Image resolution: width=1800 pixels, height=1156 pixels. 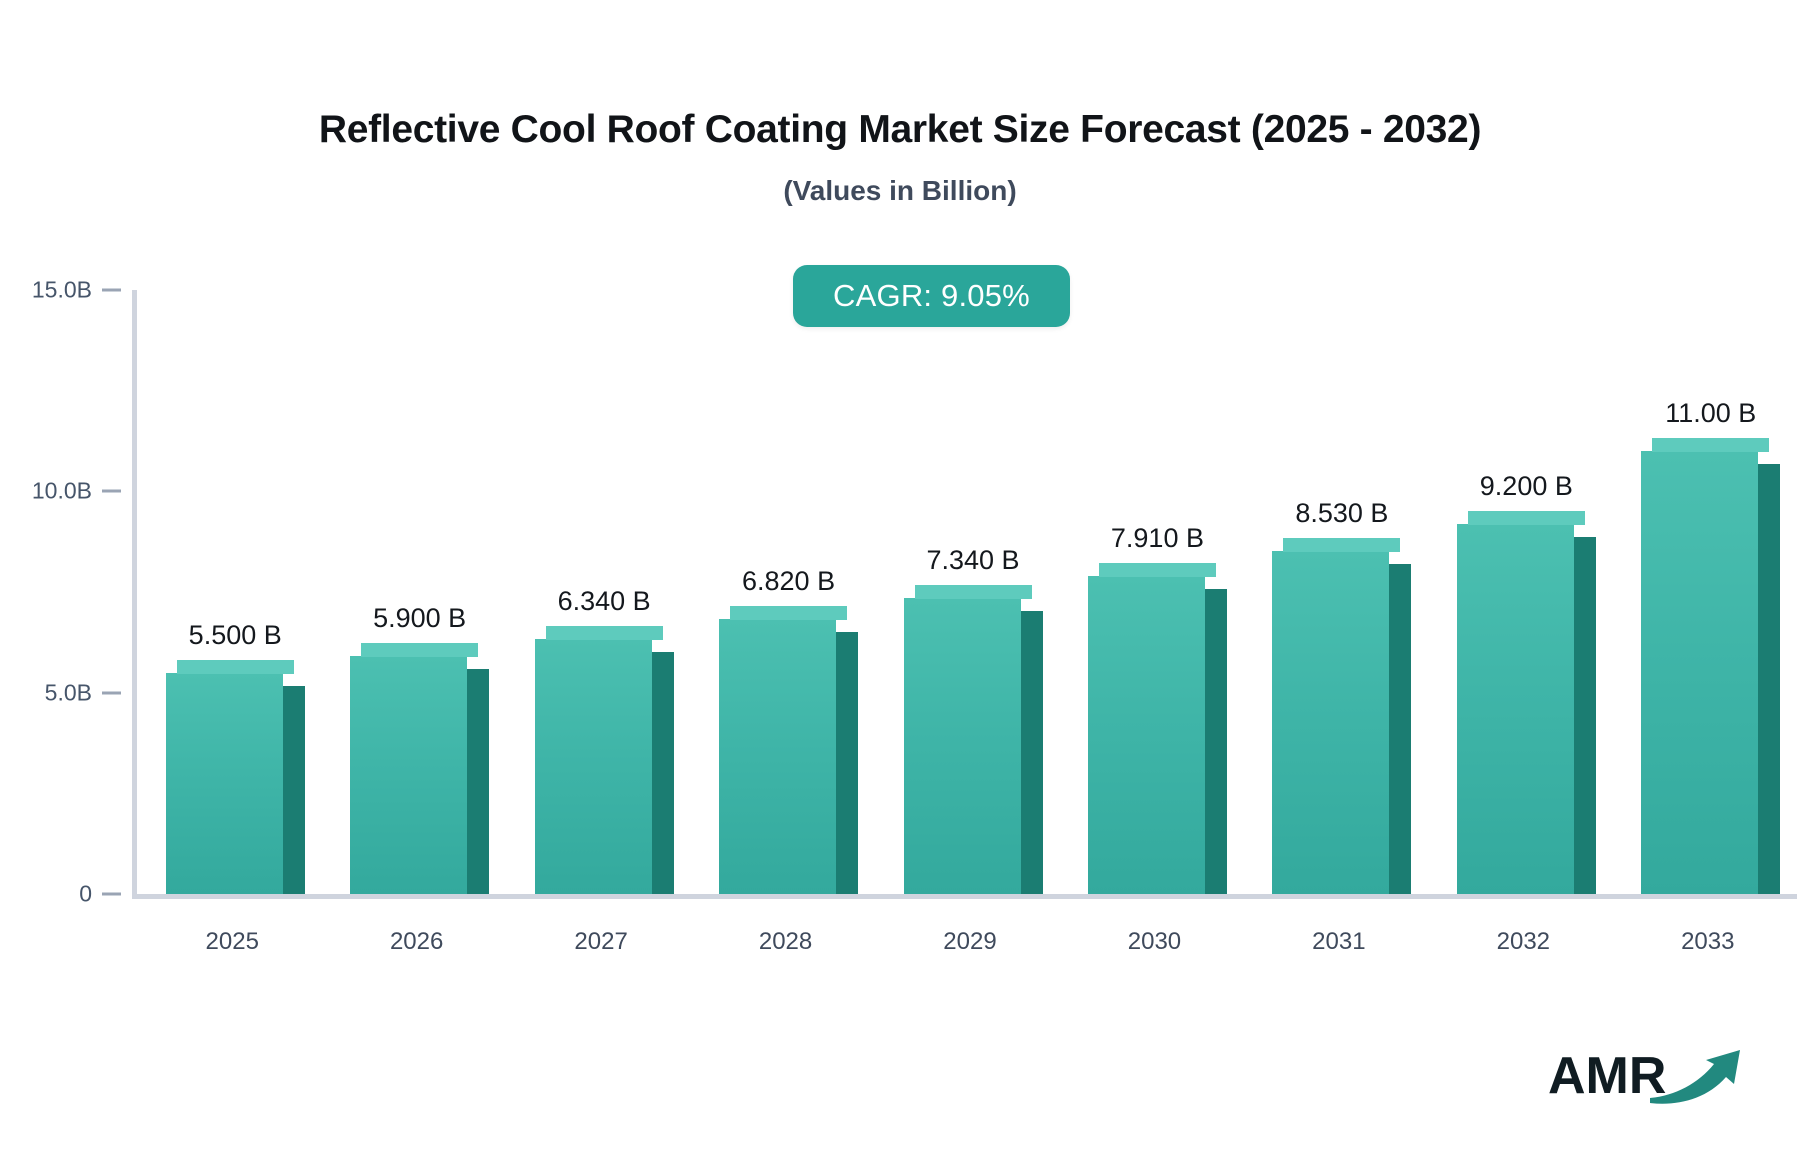 I want to click on x-axis-label-2032: 2032, so click(x=1523, y=941).